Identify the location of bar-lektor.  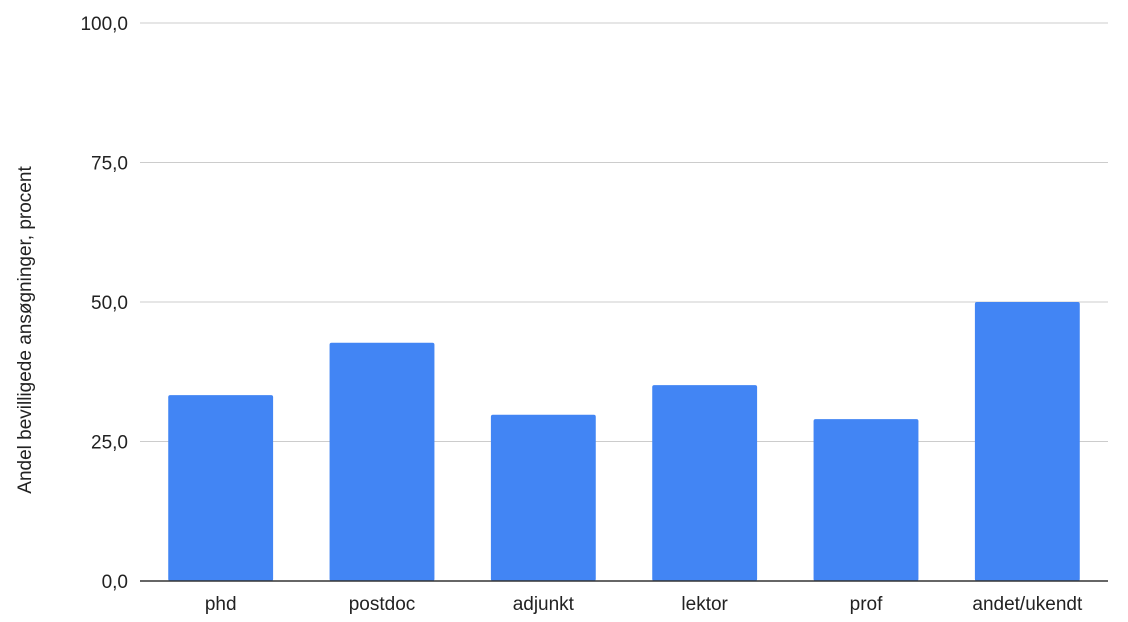
(705, 483).